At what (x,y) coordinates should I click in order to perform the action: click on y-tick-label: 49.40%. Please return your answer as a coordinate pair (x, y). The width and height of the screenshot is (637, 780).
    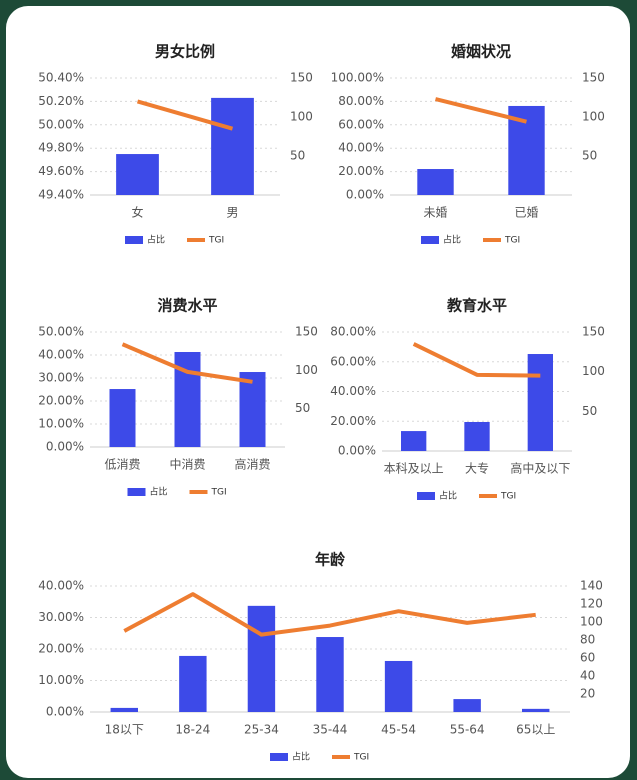
    Looking at the image, I should click on (61, 195).